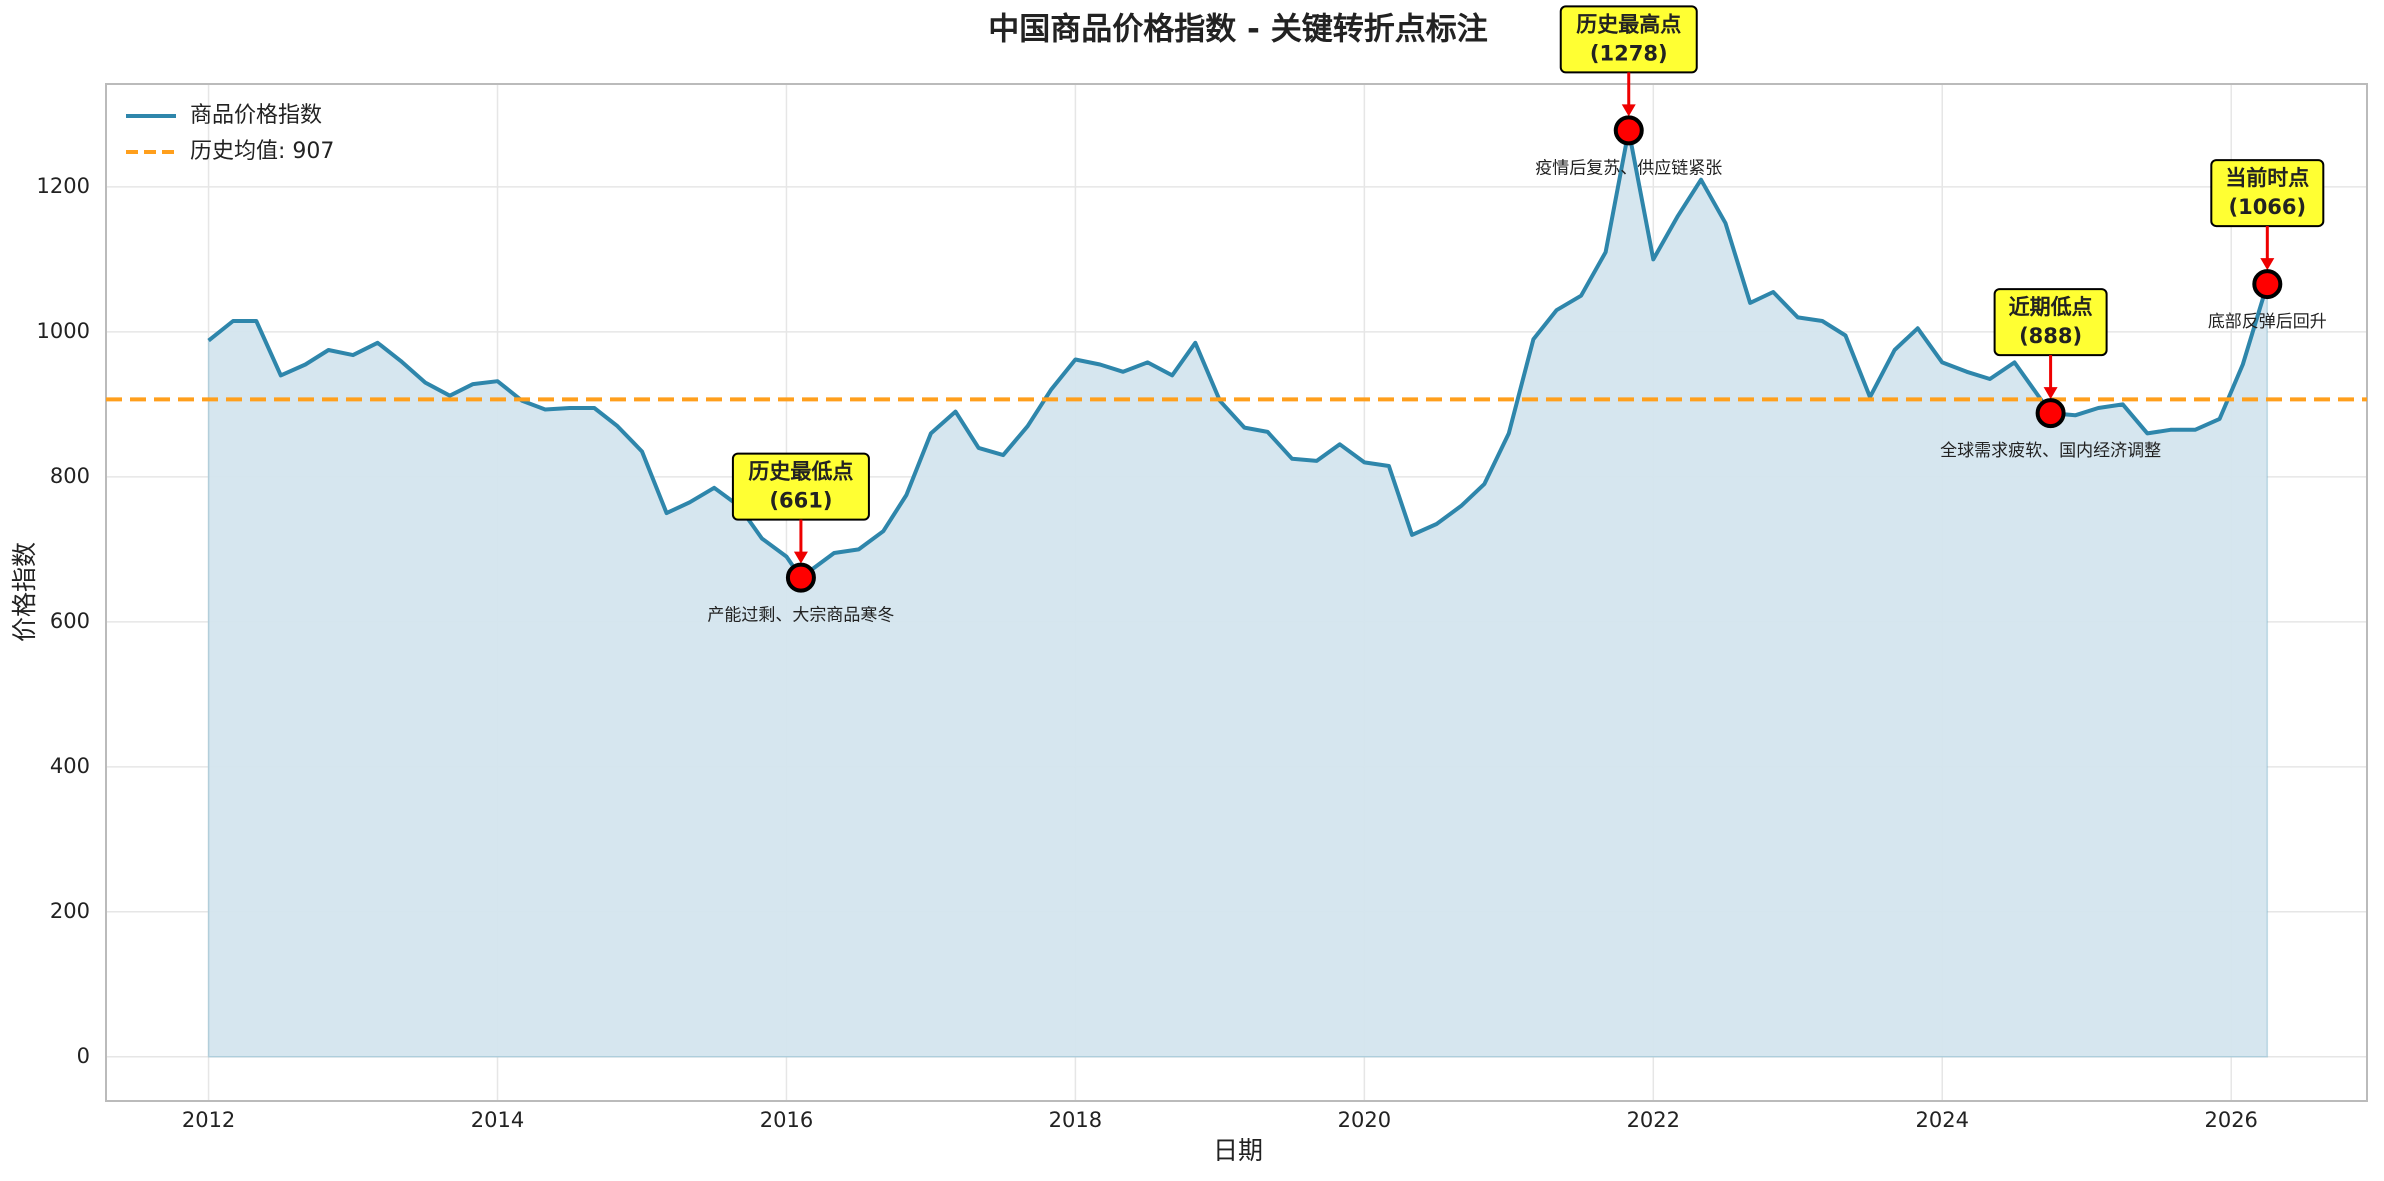 The height and width of the screenshot is (1181, 2384). What do you see at coordinates (2050, 336) in the screenshot?
I see `annotation-value: (888)` at bounding box center [2050, 336].